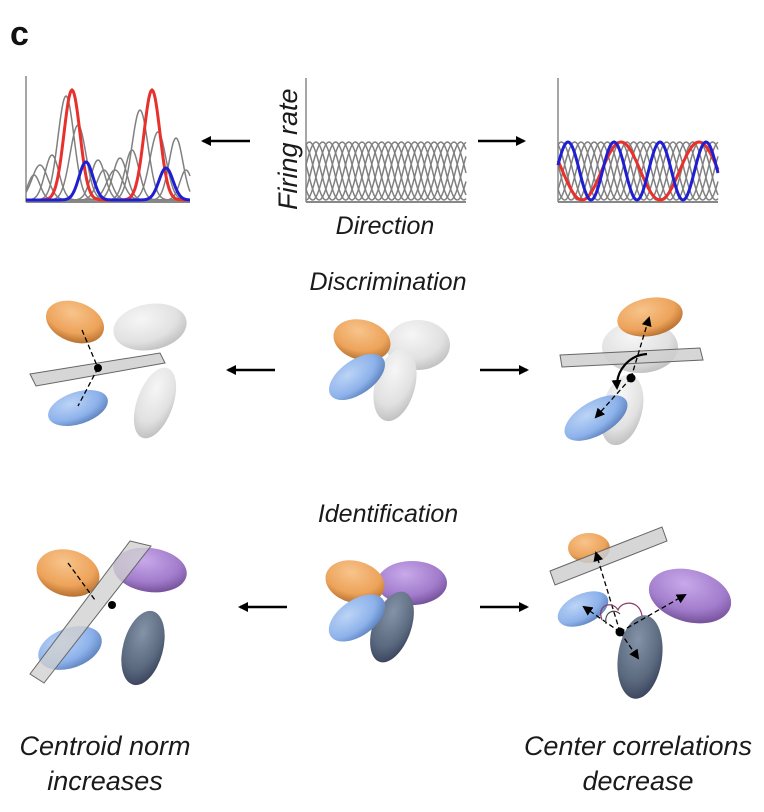 Image resolution: width=764 pixels, height=812 pixels. What do you see at coordinates (108, 369) in the screenshot?
I see `discrimination-left` at bounding box center [108, 369].